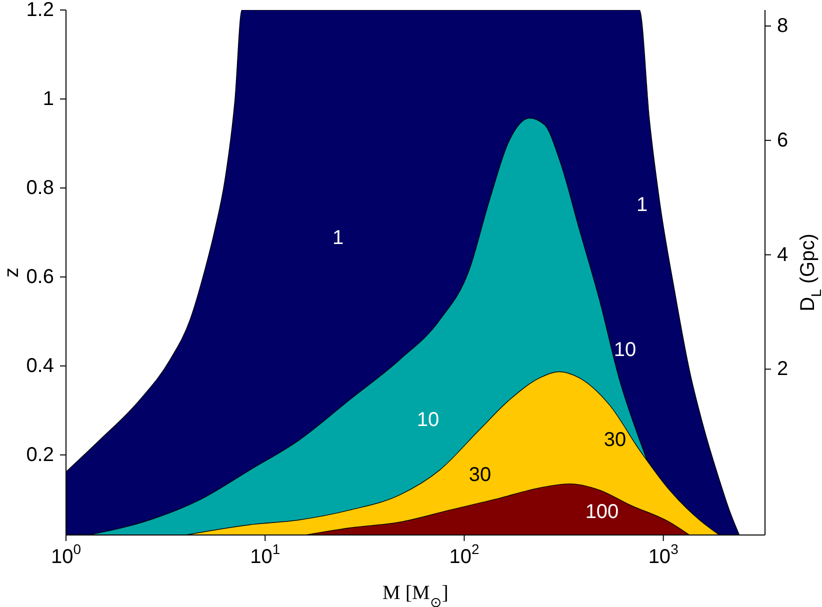  Describe the element at coordinates (782, 369) in the screenshot. I see `y2-tick-label: 2` at that location.